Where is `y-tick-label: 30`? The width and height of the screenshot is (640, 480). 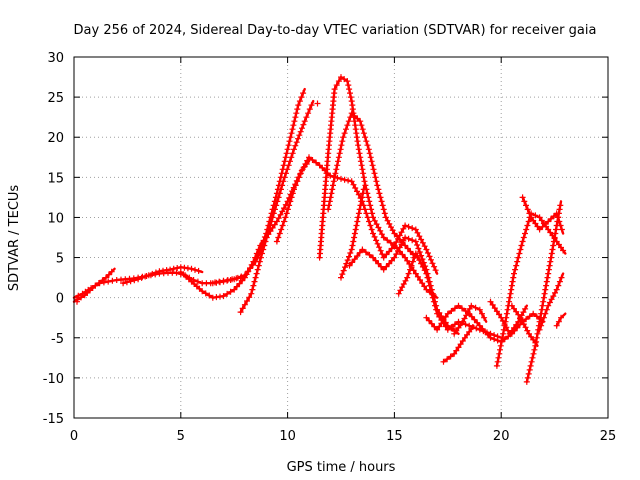 y-tick-label: 30 is located at coordinates (55, 58).